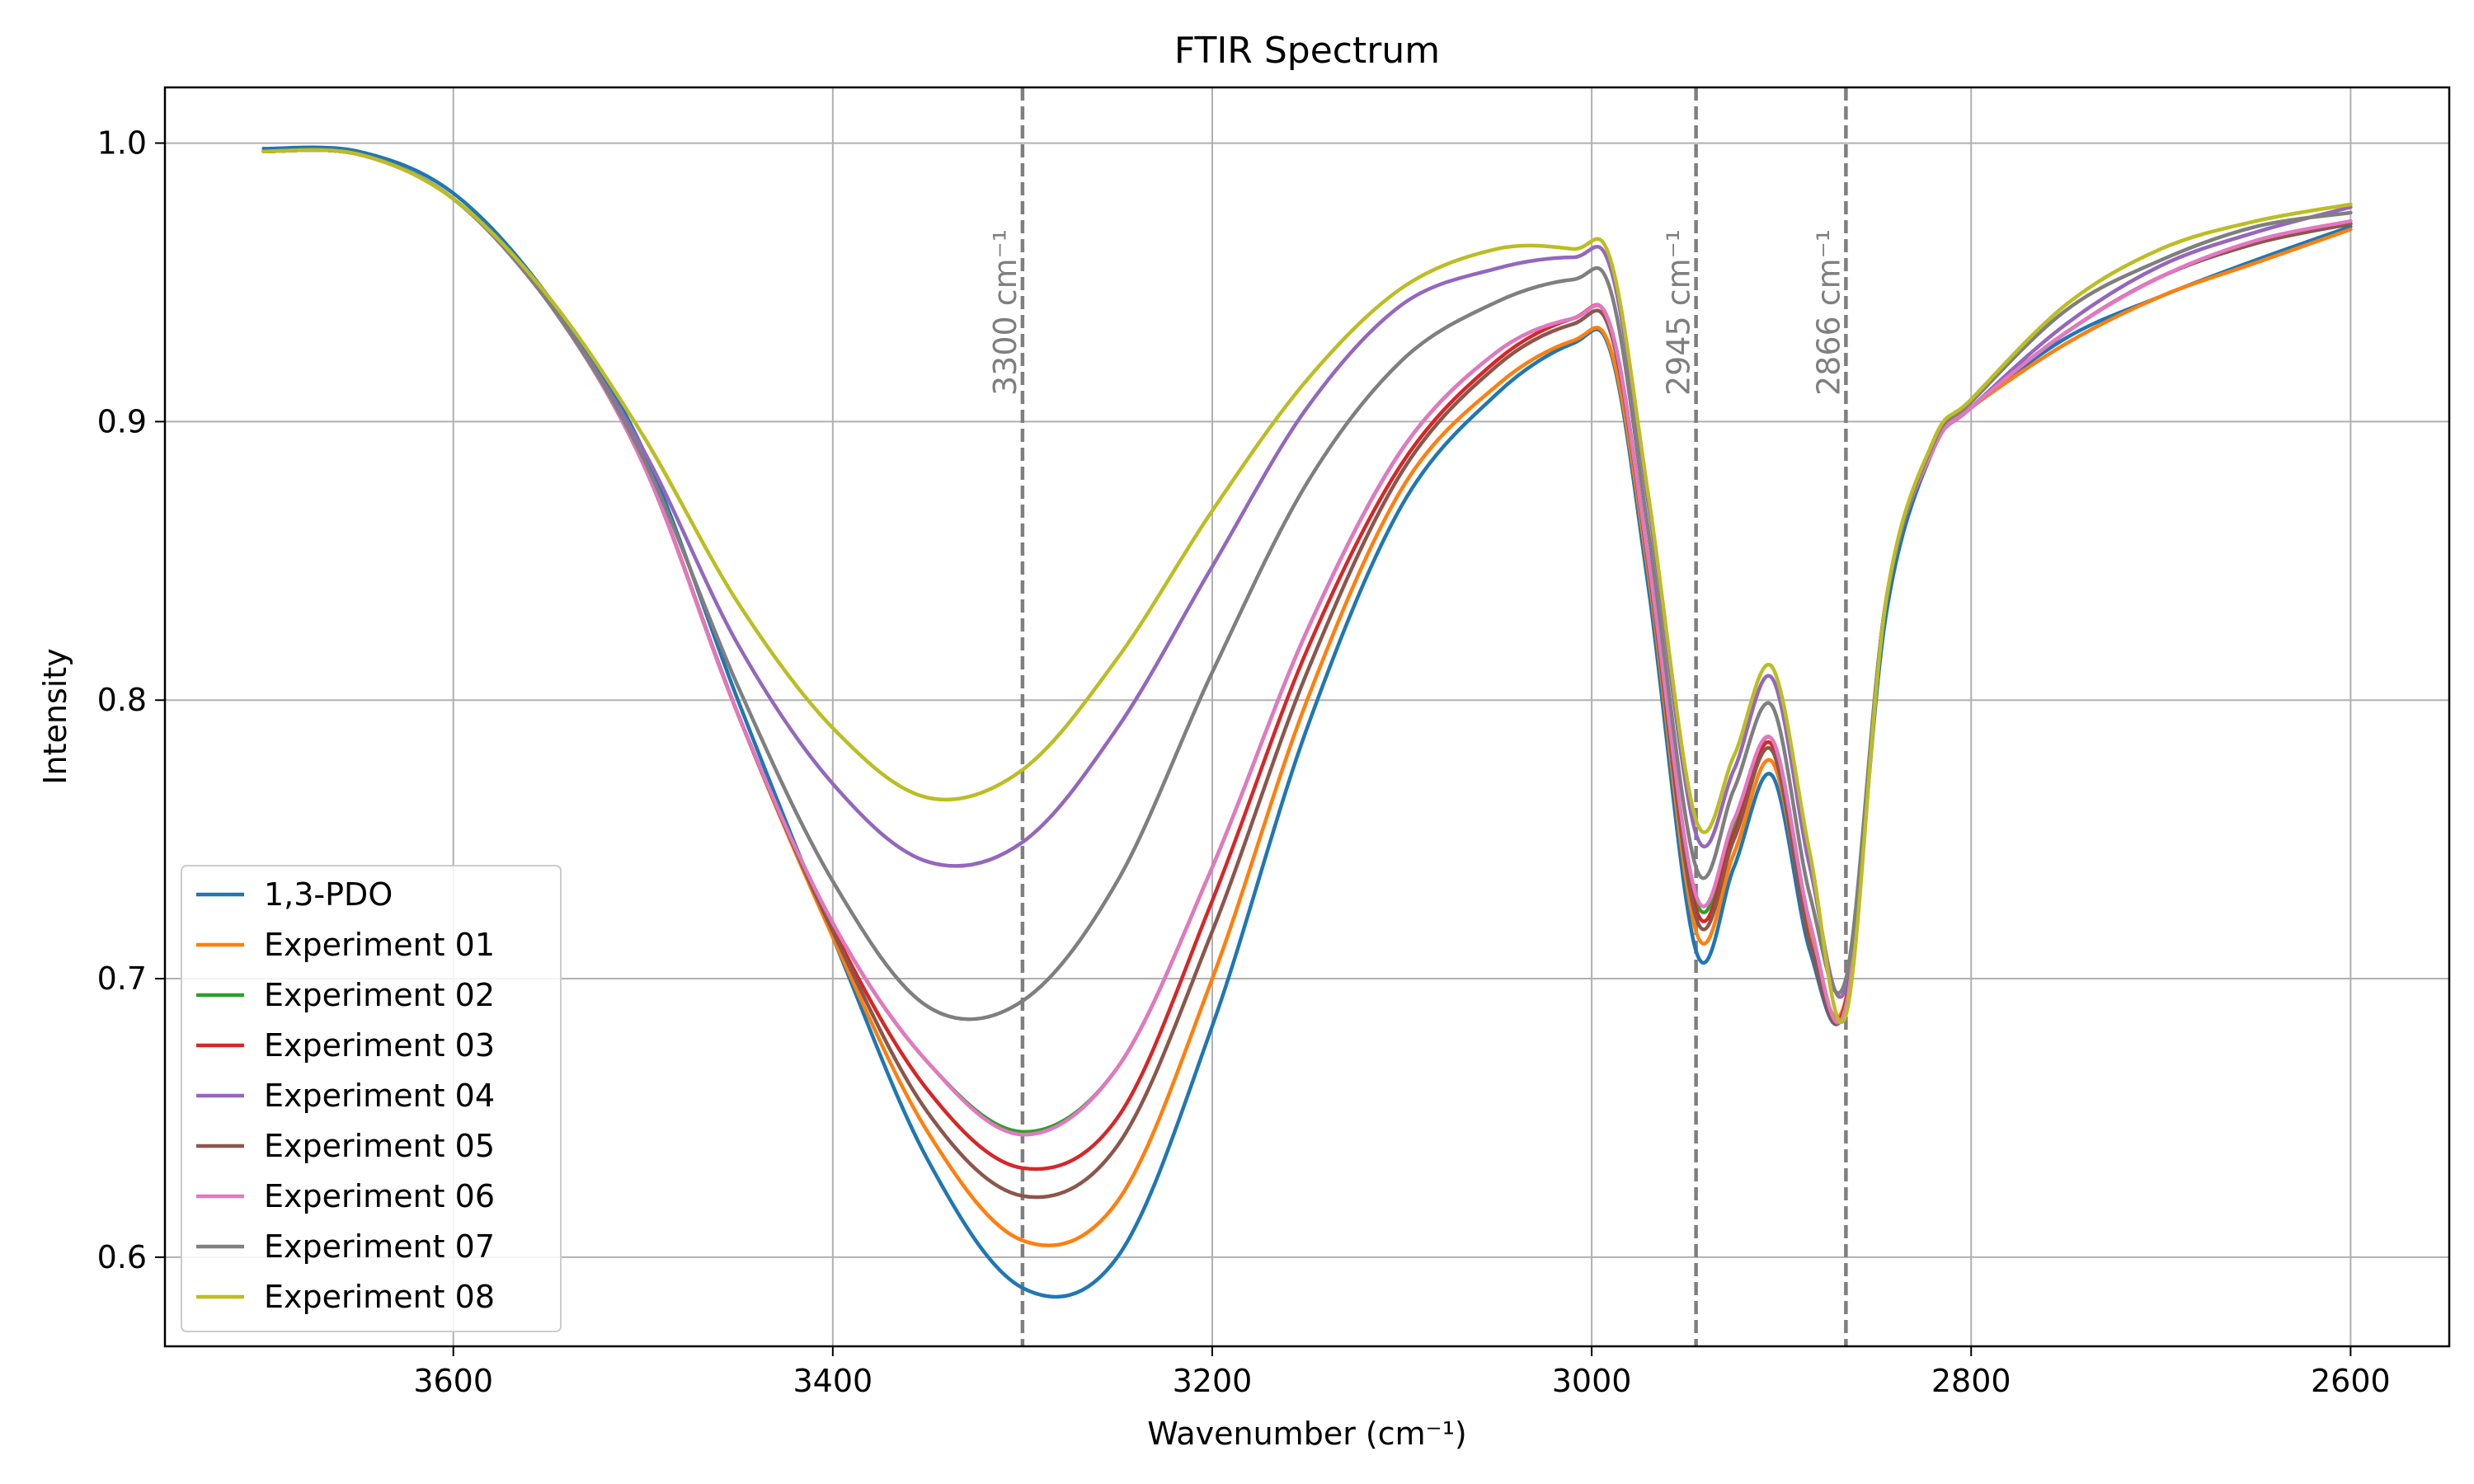 Image resolution: width=2474 pixels, height=1484 pixels. What do you see at coordinates (1307, 51) in the screenshot?
I see `chart-title: FTIR Spectrum` at bounding box center [1307, 51].